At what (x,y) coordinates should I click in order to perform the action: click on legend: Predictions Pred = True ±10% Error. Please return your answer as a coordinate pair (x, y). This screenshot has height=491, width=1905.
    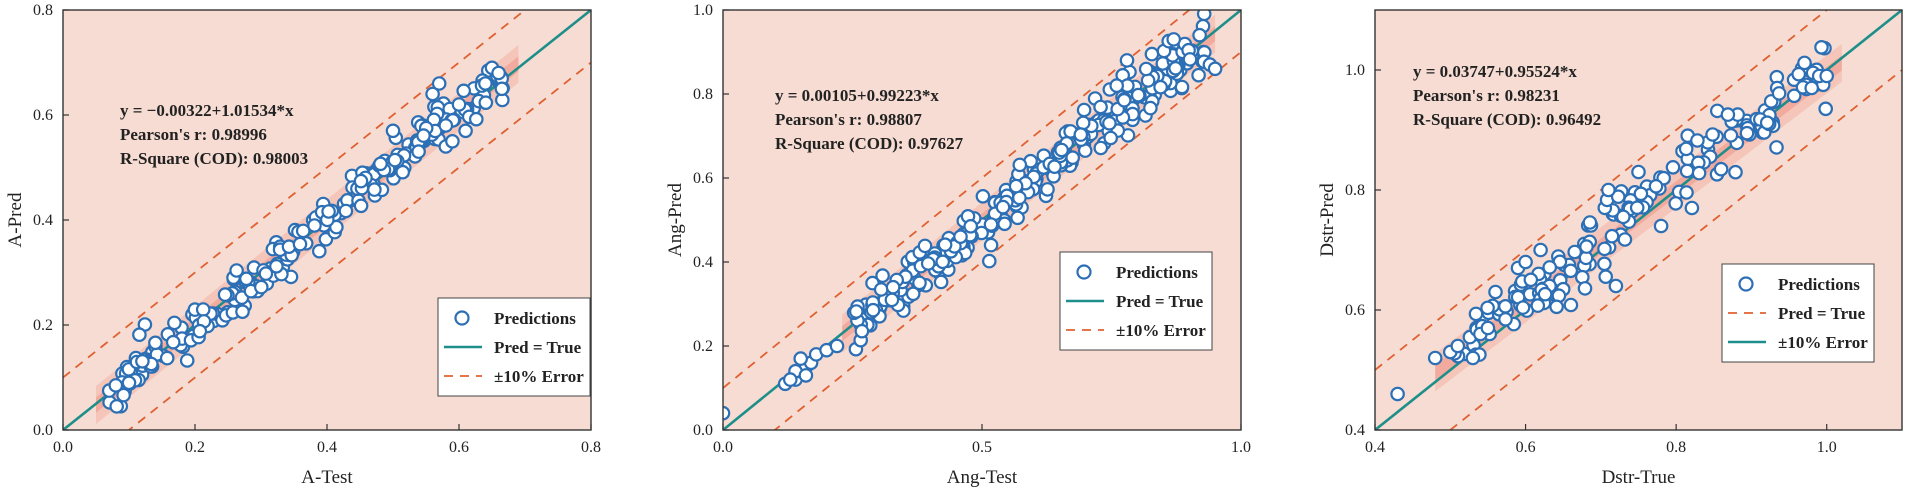
    Looking at the image, I should click on (1136, 301).